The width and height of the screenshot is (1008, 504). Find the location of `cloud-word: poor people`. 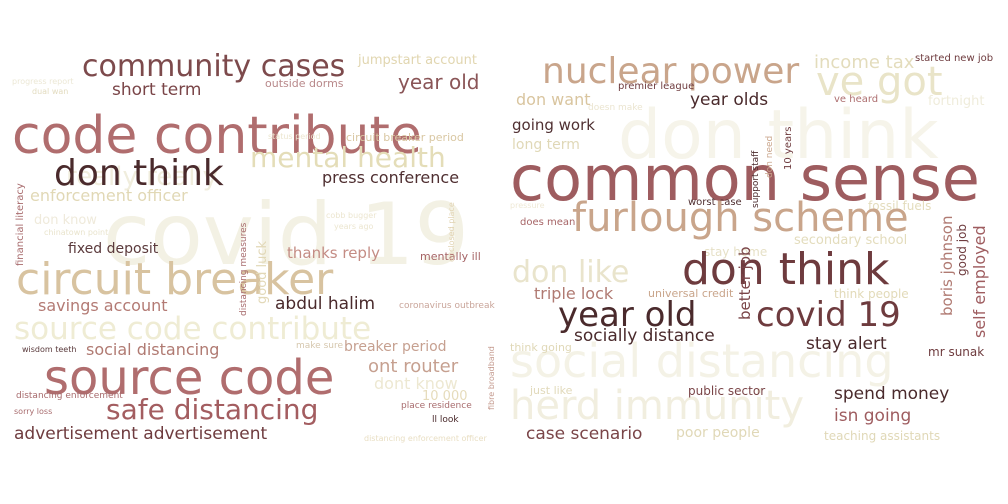

cloud-word: poor people is located at coordinates (718, 433).